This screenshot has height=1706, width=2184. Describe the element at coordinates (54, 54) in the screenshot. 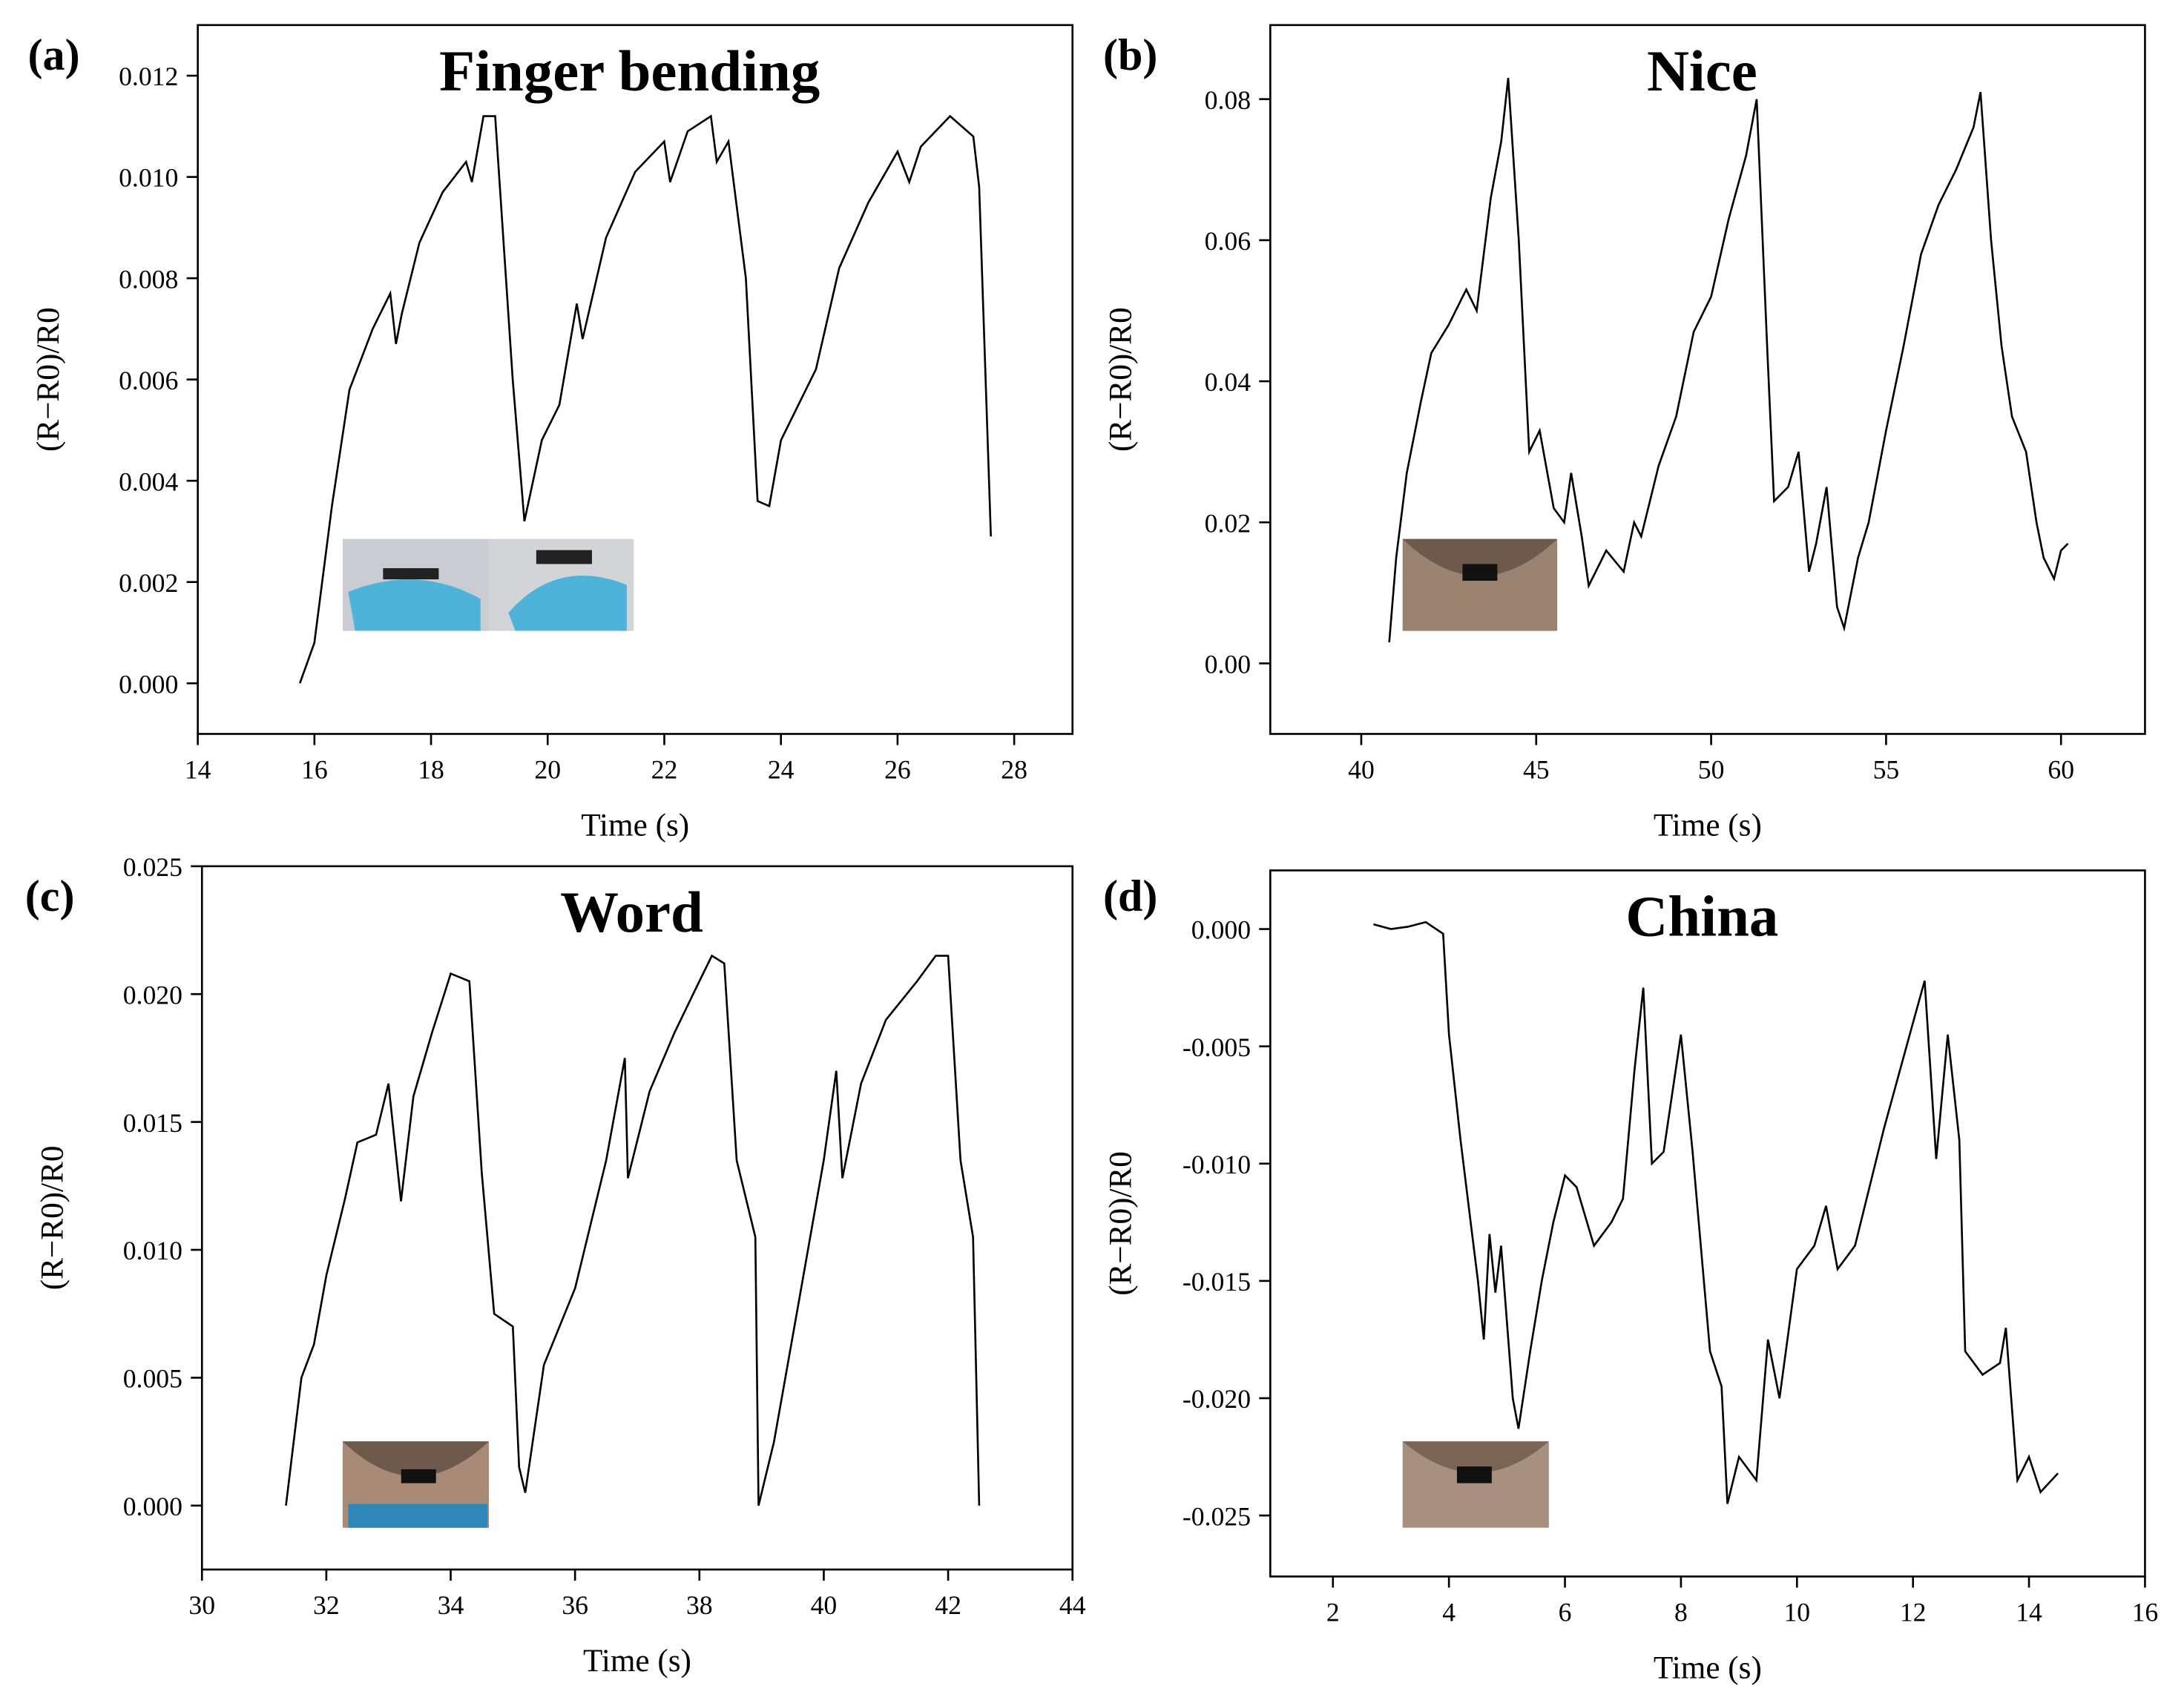

I see `panel-label: (a)` at that location.